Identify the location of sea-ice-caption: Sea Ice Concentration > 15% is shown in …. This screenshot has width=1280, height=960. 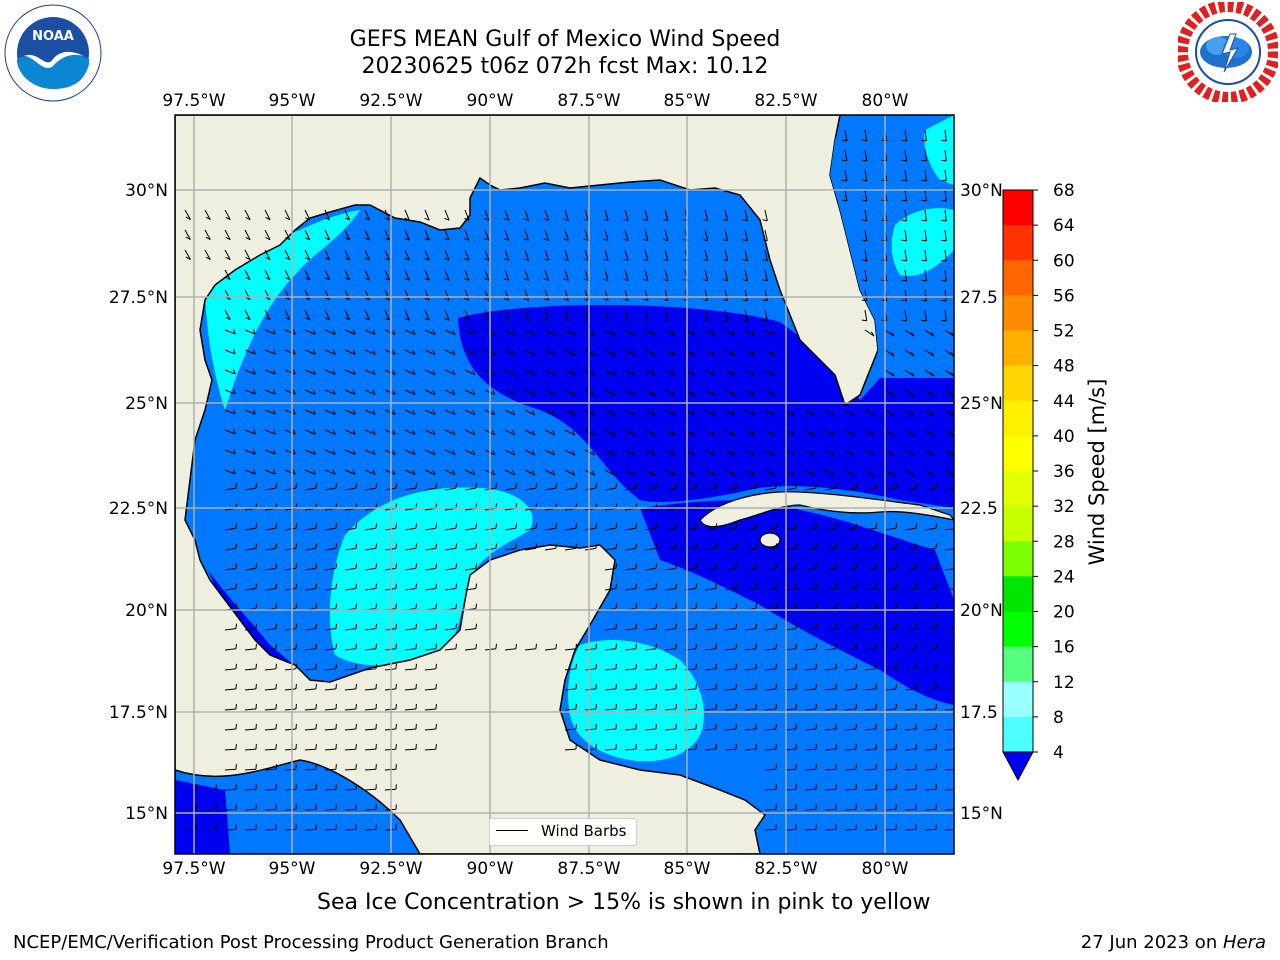
(624, 902).